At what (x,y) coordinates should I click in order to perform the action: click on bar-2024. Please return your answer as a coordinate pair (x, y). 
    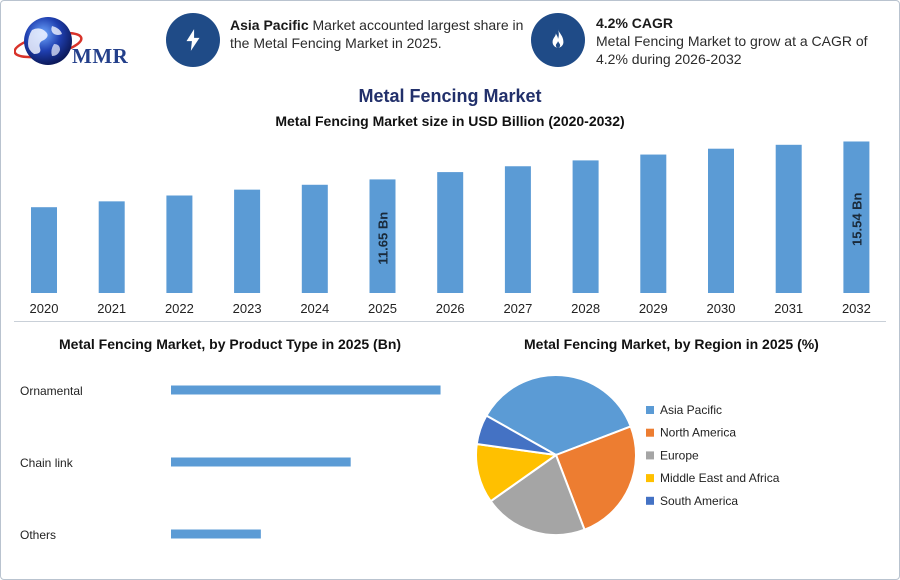
    Looking at the image, I should click on (314, 238).